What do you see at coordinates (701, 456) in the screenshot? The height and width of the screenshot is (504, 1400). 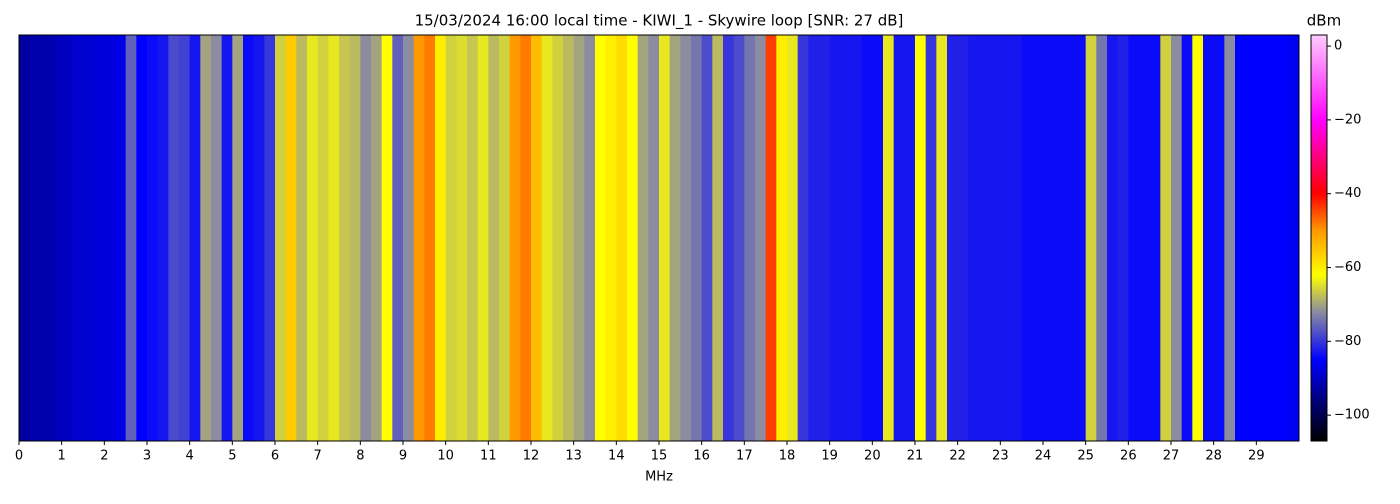 I see `x-tick-label: 16` at bounding box center [701, 456].